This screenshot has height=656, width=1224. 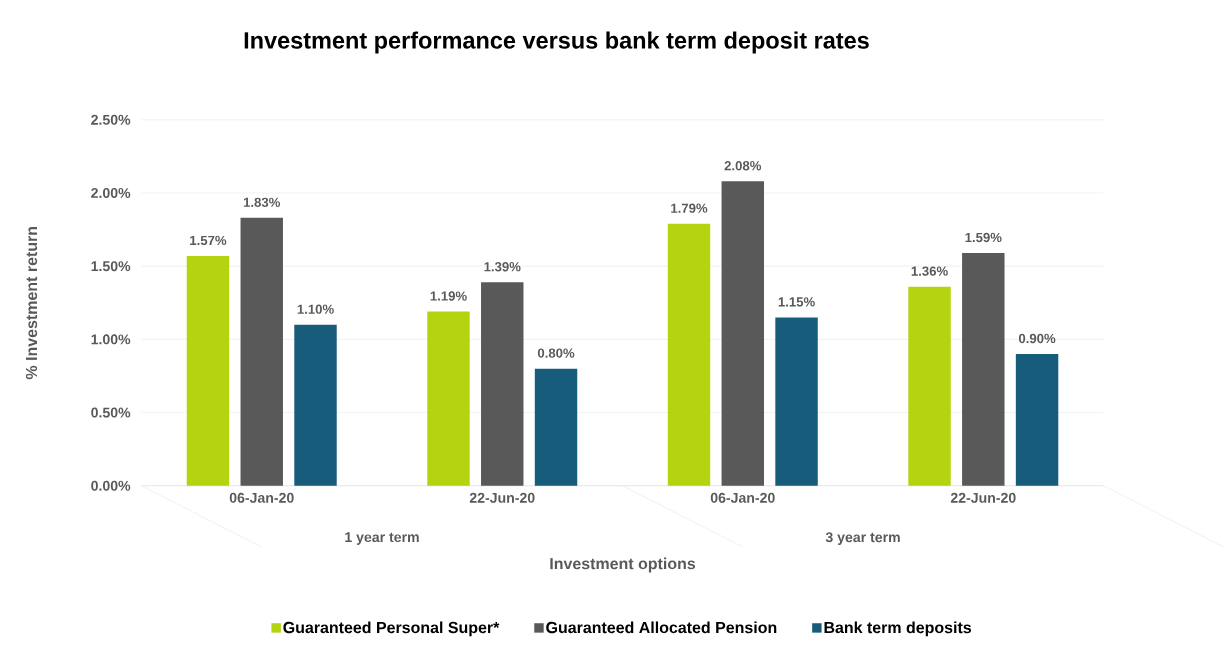 I want to click on y-axis-title: % Investment return, so click(x=31, y=303).